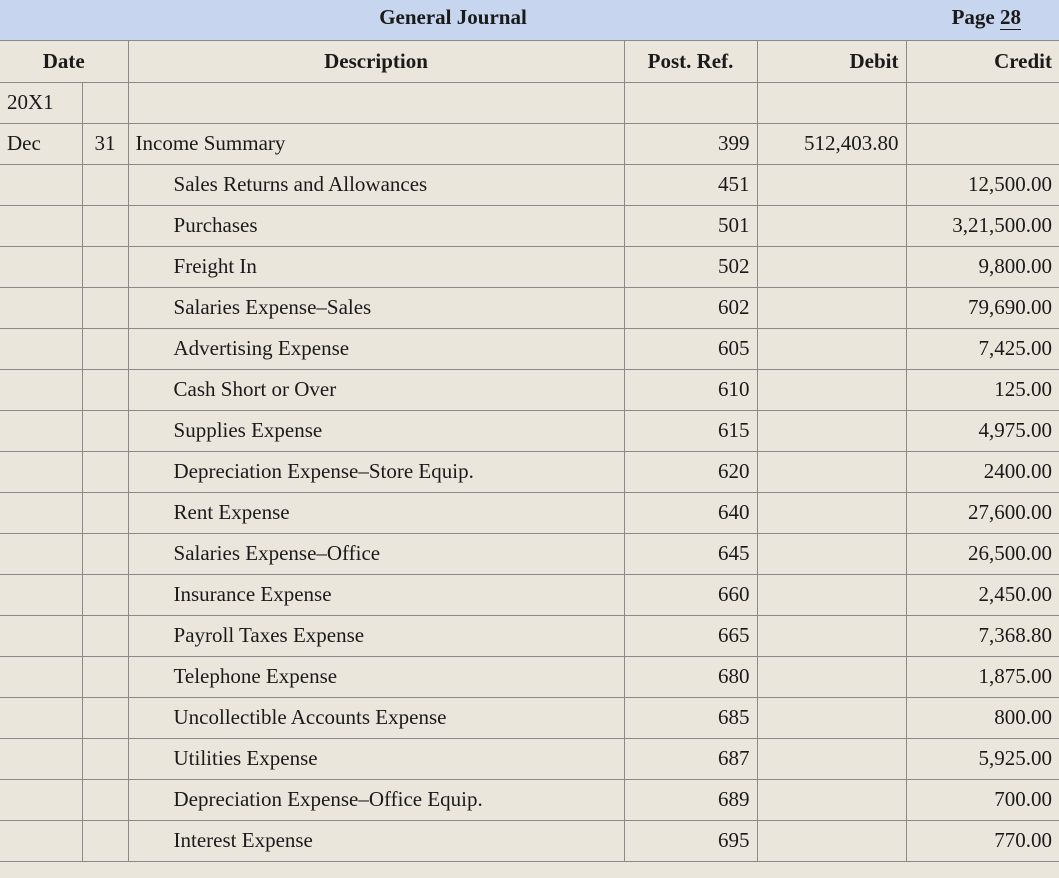 This screenshot has height=878, width=1059. I want to click on entry-post-ref: 610, so click(690, 389).